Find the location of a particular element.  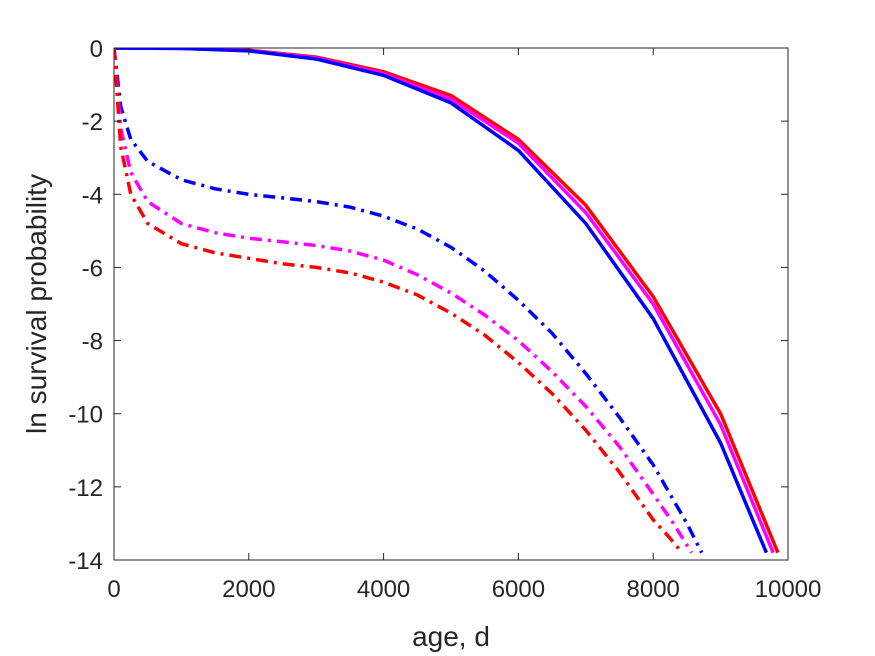

y-tick-label: -4 is located at coordinates (92, 195).